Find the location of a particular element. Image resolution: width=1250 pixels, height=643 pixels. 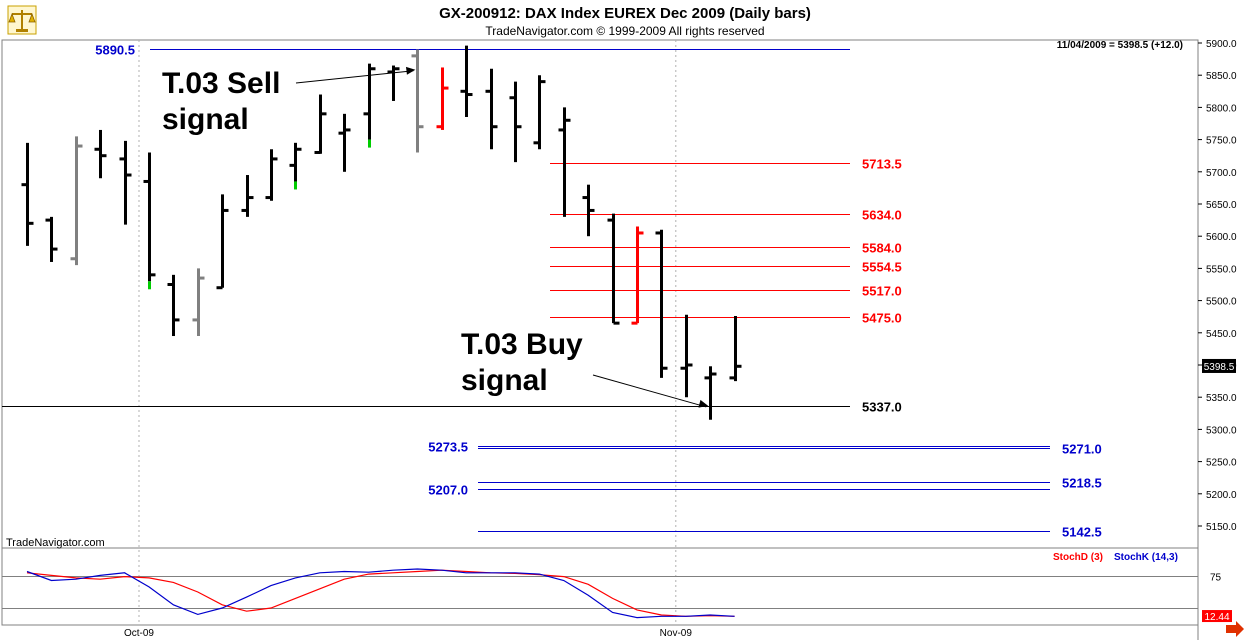

stochastic-panel-frame is located at coordinates (600, 586).